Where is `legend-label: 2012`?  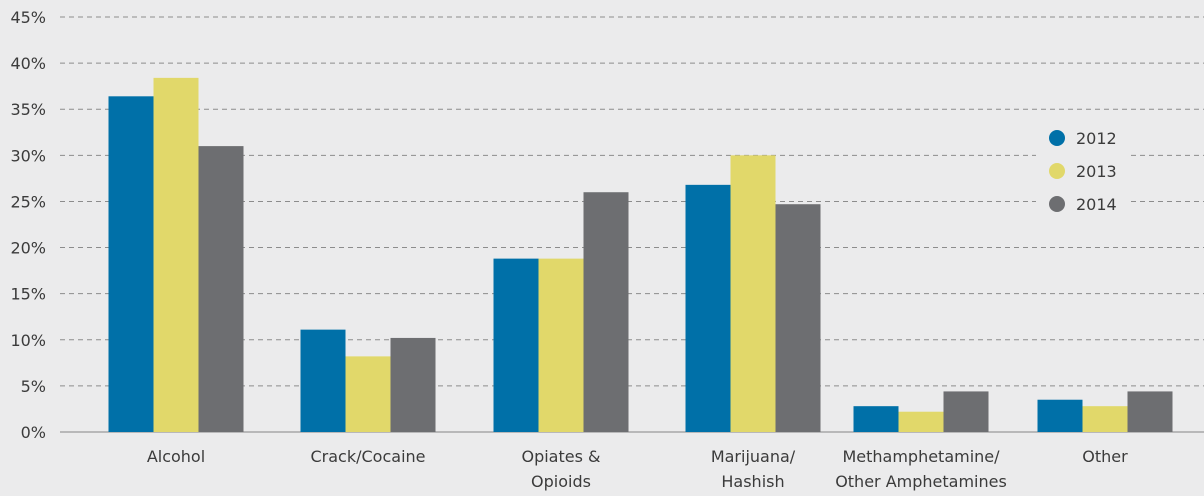 legend-label: 2012 is located at coordinates (1096, 138).